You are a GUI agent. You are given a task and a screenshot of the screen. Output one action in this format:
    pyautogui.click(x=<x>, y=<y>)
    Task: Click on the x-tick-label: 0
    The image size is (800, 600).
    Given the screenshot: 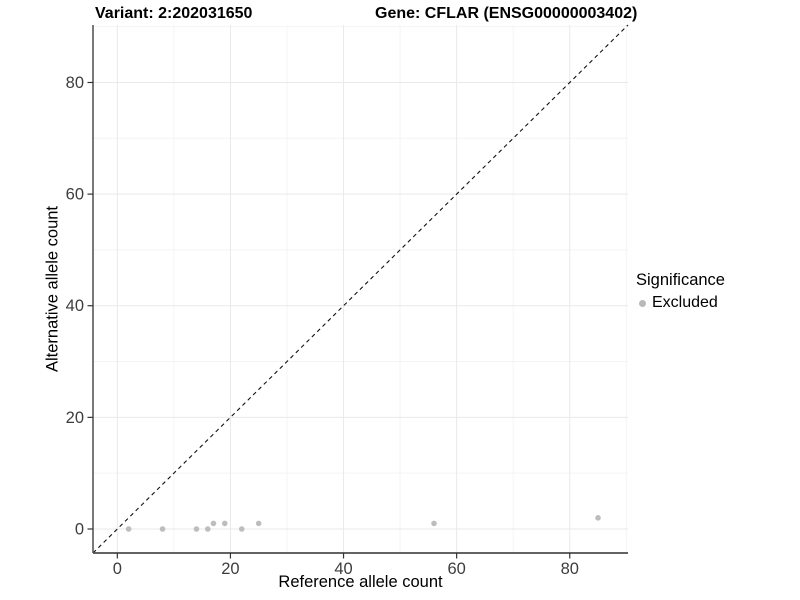 What is the action you would take?
    pyautogui.click(x=117, y=569)
    